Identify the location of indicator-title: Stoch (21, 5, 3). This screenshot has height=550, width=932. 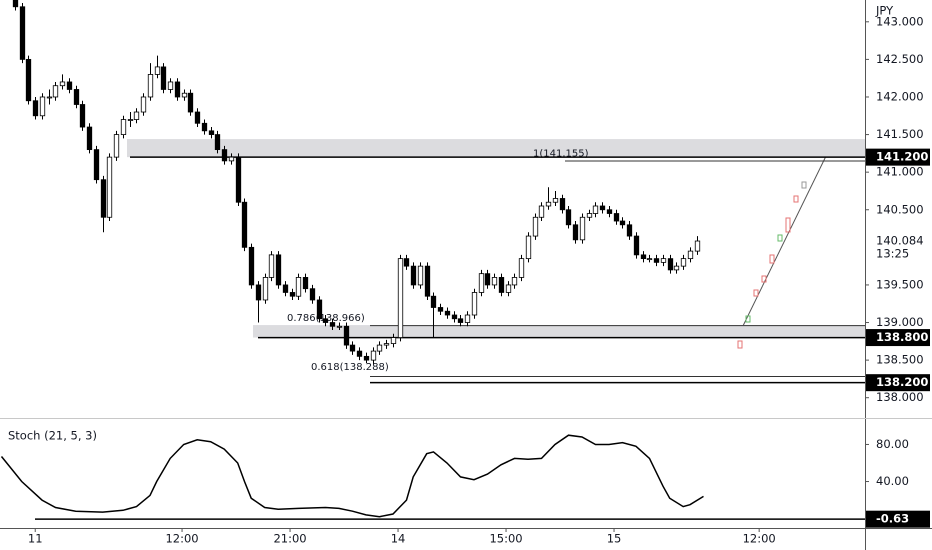
(52, 436).